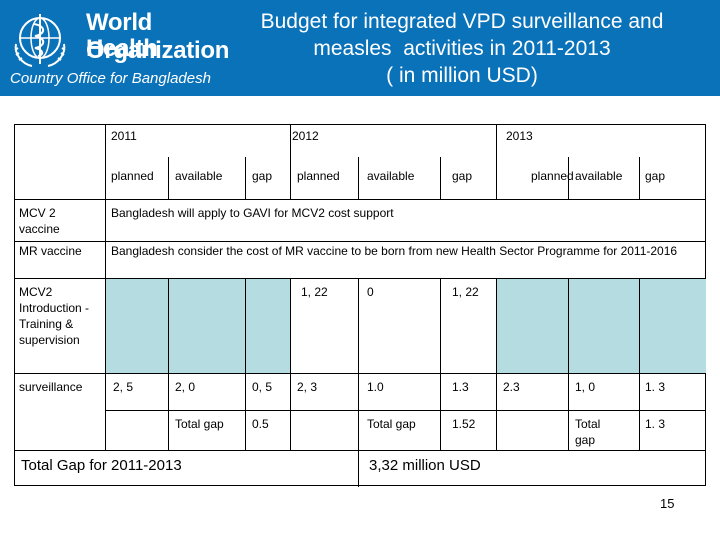 The width and height of the screenshot is (720, 540). I want to click on intro-value-2012-planned: 1, 22, so click(314, 292).